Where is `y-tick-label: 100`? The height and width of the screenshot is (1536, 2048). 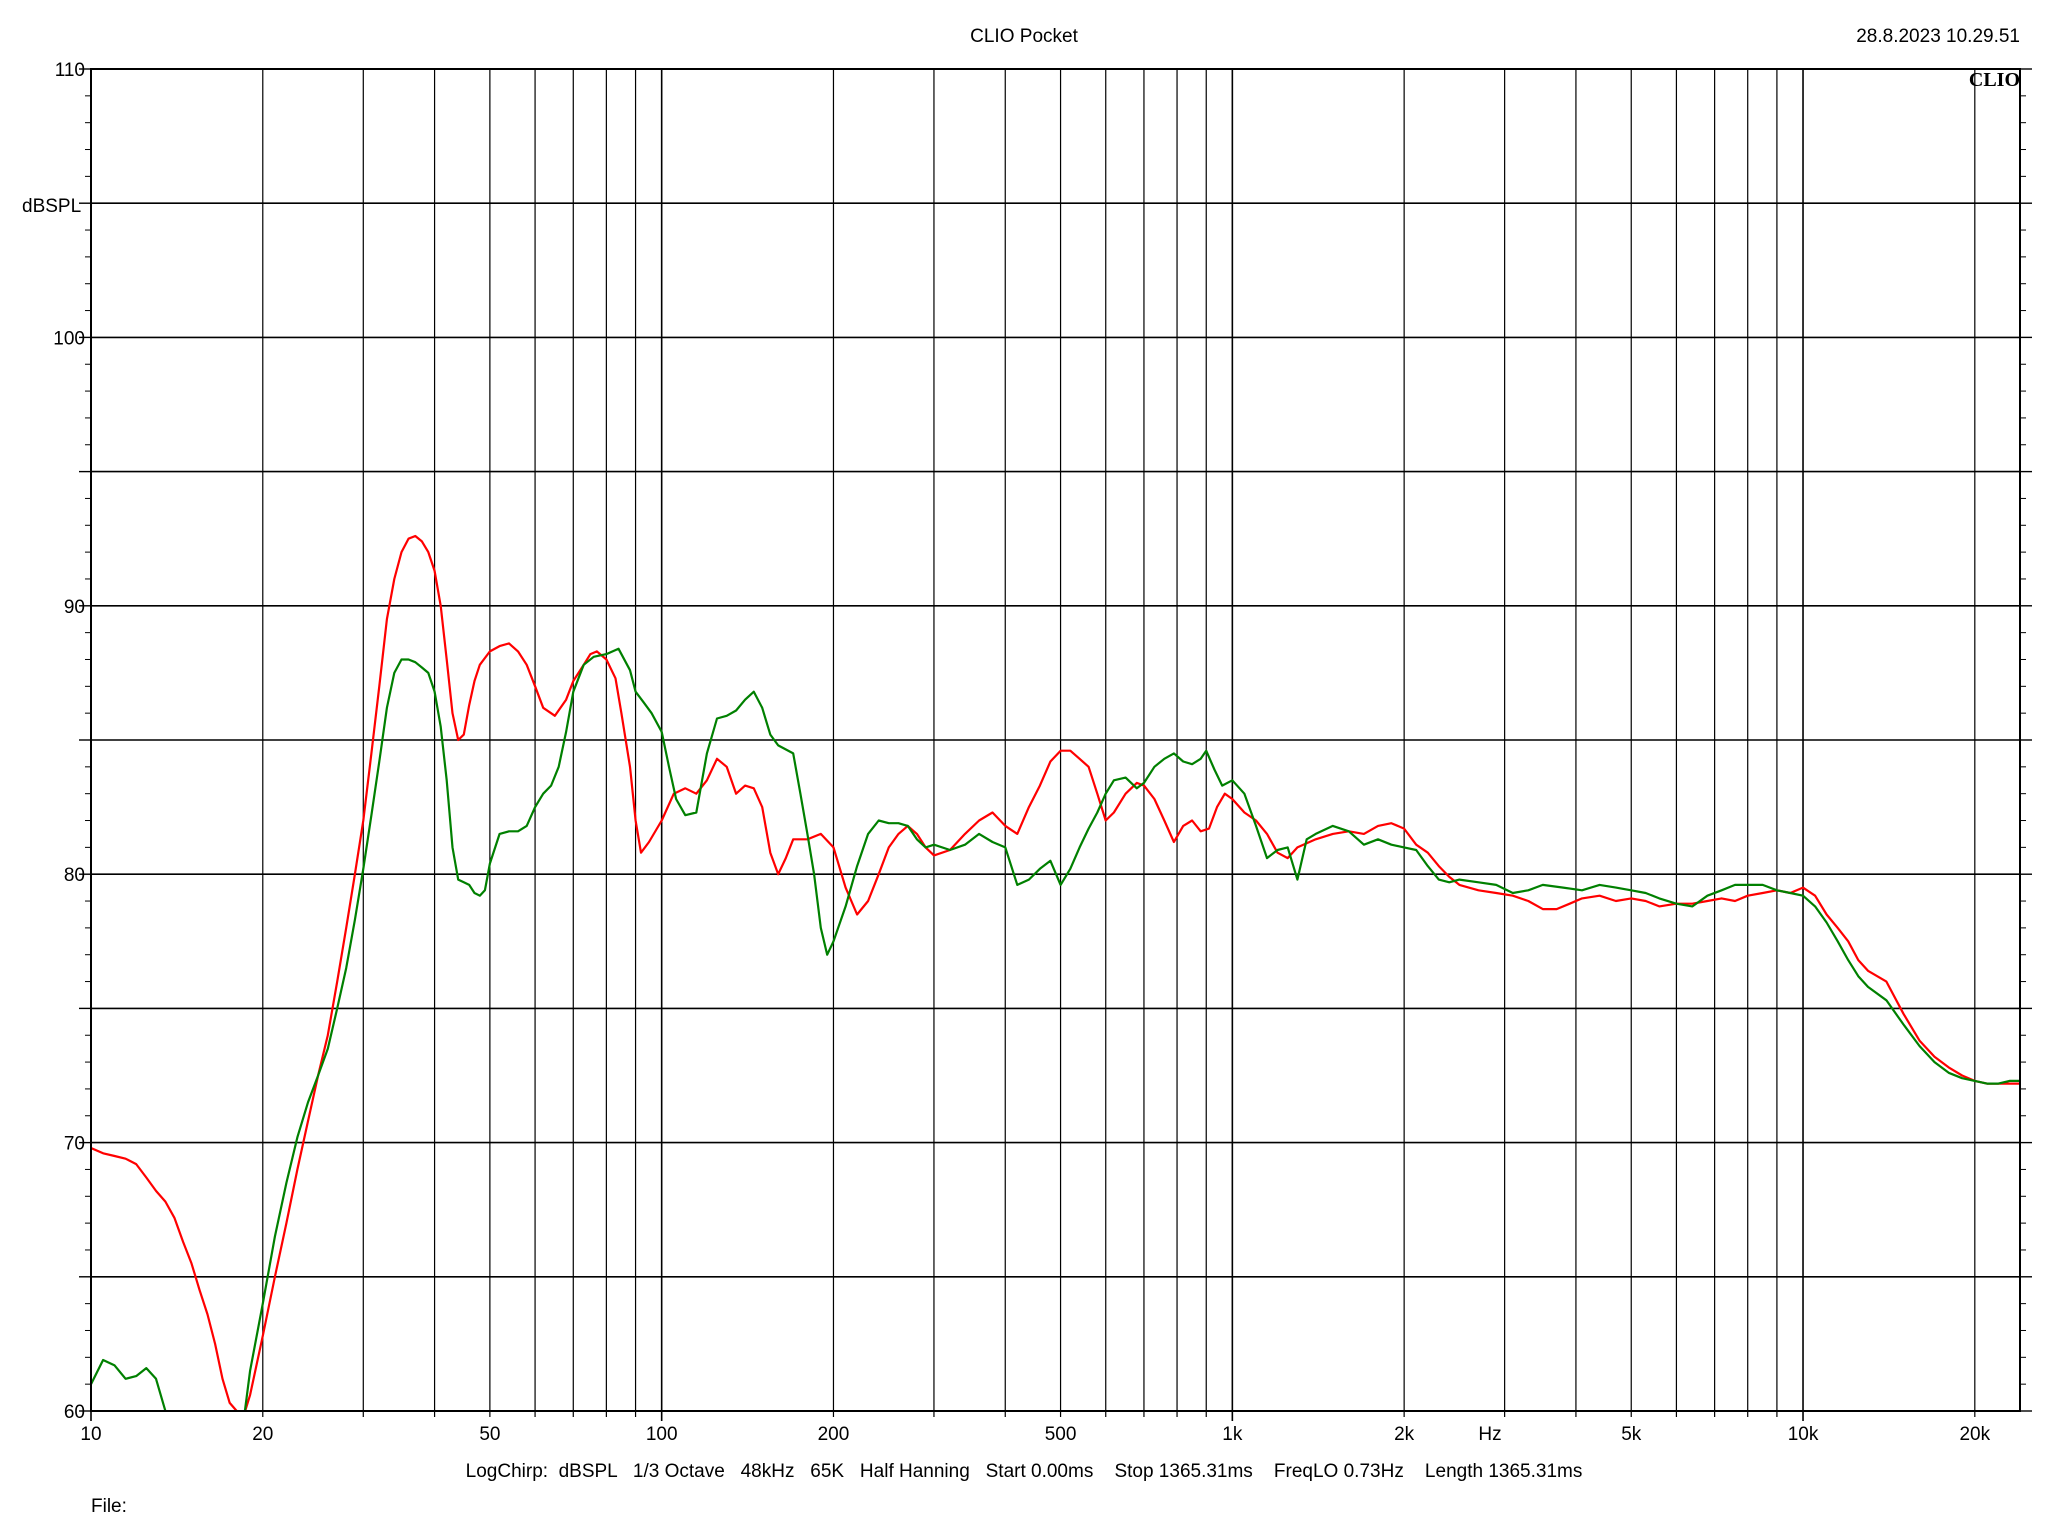 y-tick-label: 100 is located at coordinates (69, 338).